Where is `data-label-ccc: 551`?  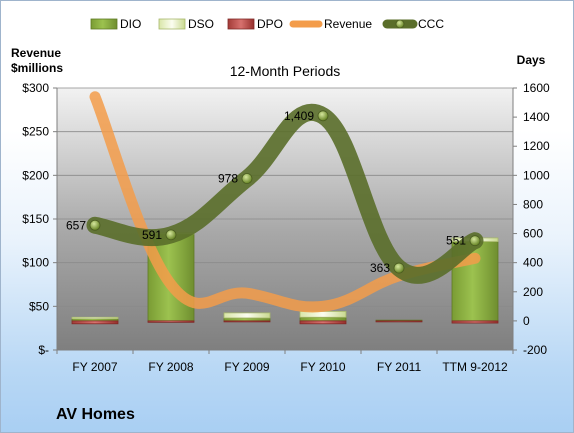 data-label-ccc: 551 is located at coordinates (456, 241).